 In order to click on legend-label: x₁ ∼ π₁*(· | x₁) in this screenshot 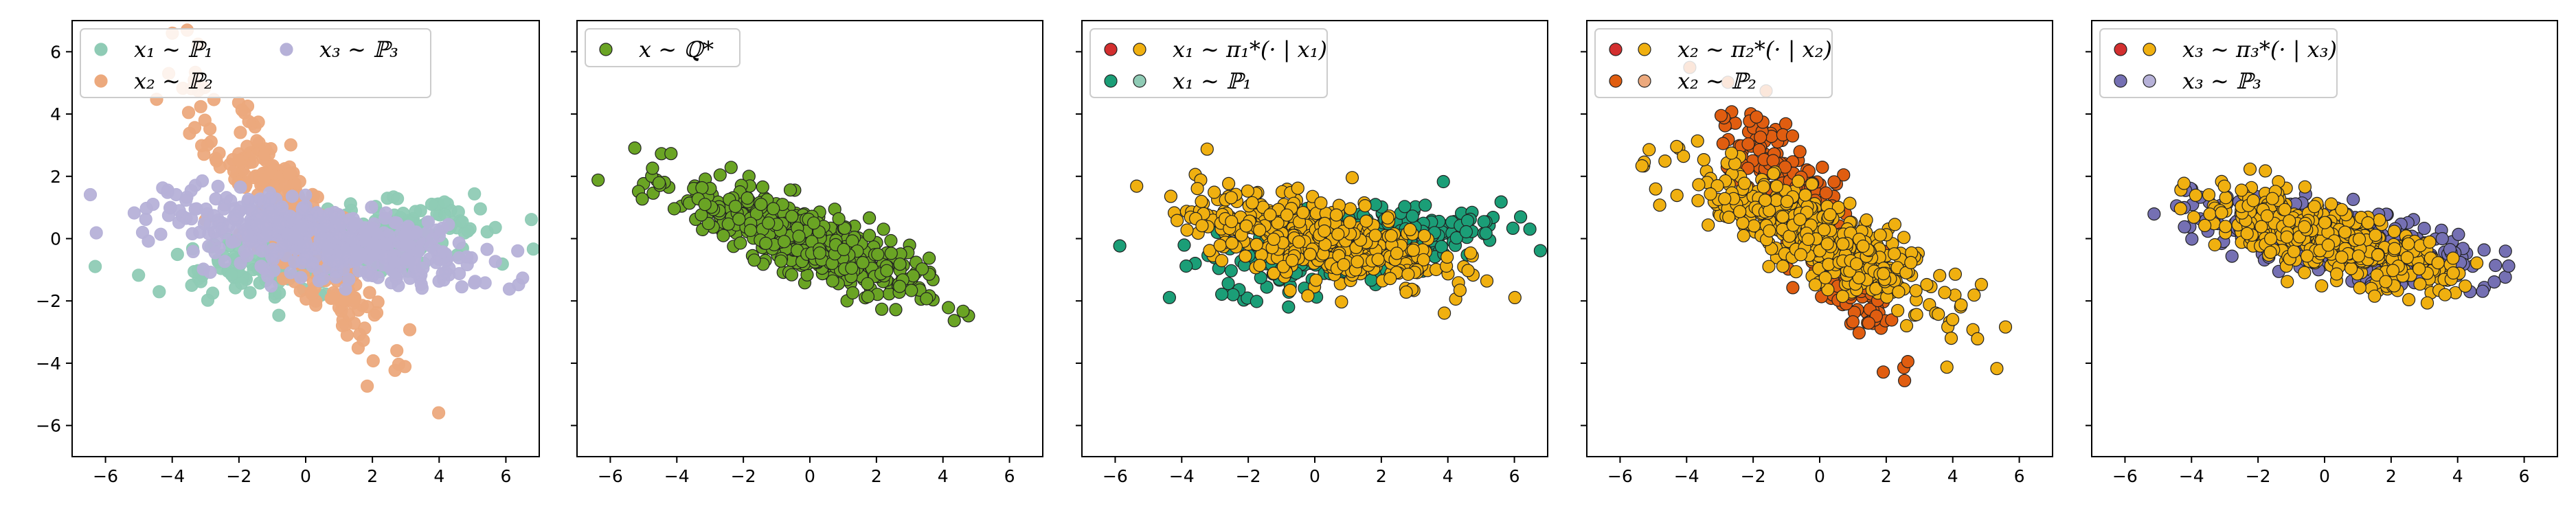, I will do `click(1250, 49)`.